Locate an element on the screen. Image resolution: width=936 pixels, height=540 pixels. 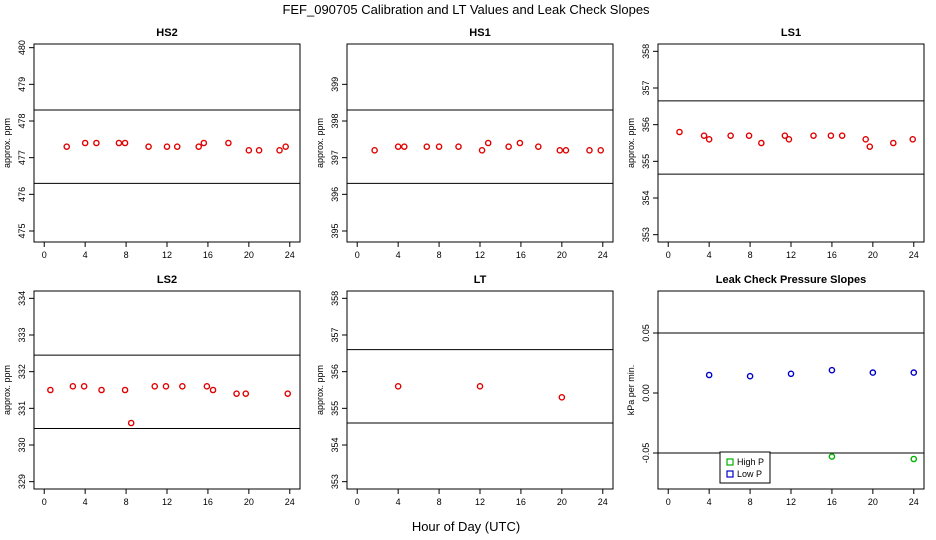
y-tick-label: 397 is located at coordinates (335, 157).